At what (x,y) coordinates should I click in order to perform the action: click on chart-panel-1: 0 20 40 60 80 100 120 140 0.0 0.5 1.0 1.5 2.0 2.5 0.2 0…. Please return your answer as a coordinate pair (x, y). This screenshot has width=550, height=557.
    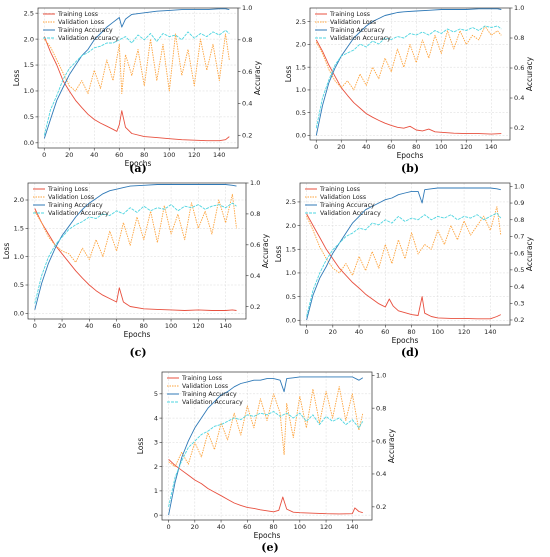
    Looking at the image, I should click on (409, 89).